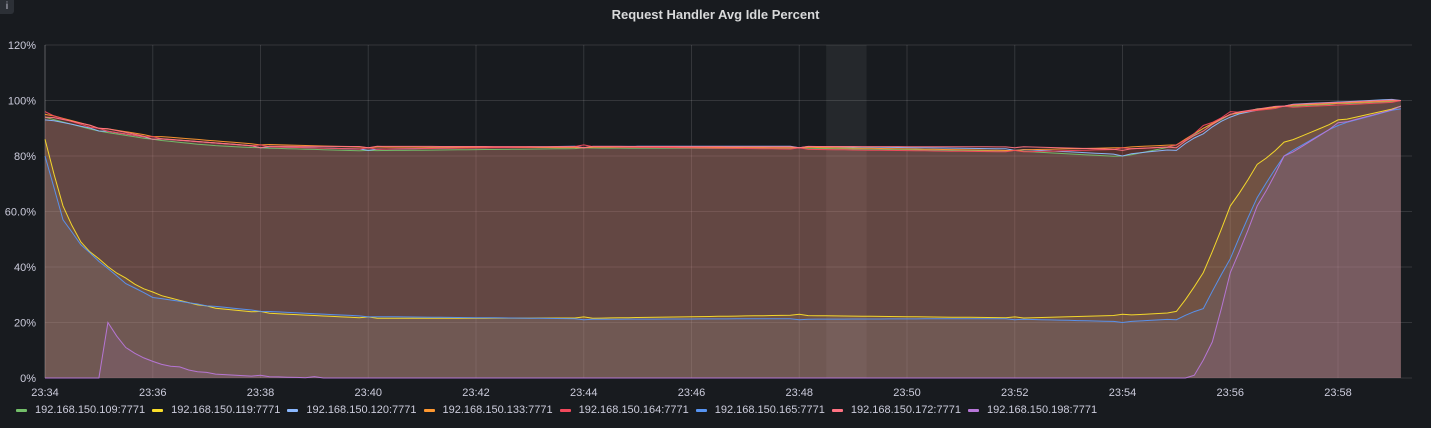 This screenshot has height=428, width=1431. What do you see at coordinates (1015, 393) in the screenshot?
I see `x-tick-label: 23:52` at bounding box center [1015, 393].